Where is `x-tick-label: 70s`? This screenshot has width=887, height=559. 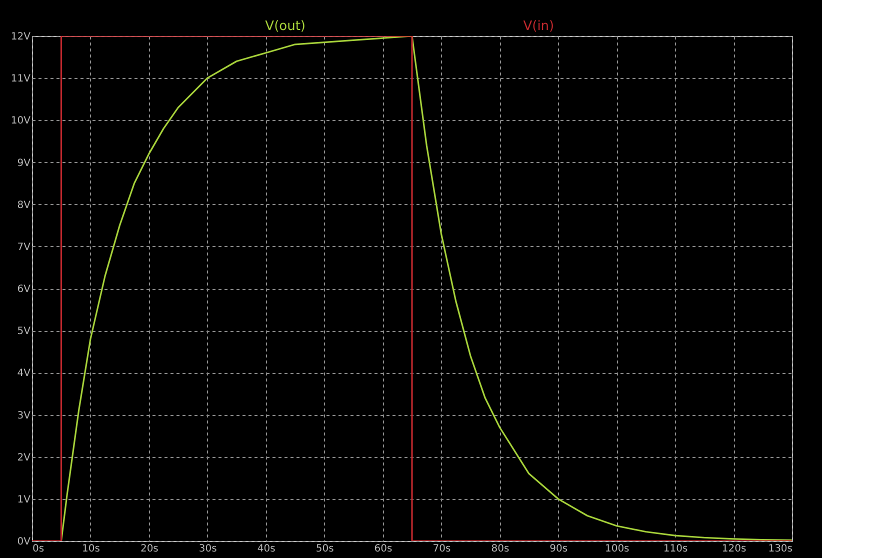 x-tick-label: 70s is located at coordinates (441, 549).